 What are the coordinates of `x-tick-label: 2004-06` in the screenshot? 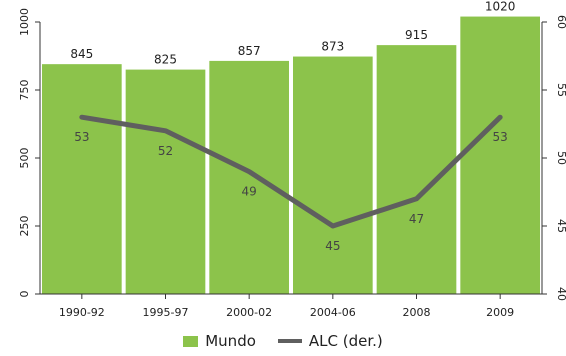 It's located at (333, 312).